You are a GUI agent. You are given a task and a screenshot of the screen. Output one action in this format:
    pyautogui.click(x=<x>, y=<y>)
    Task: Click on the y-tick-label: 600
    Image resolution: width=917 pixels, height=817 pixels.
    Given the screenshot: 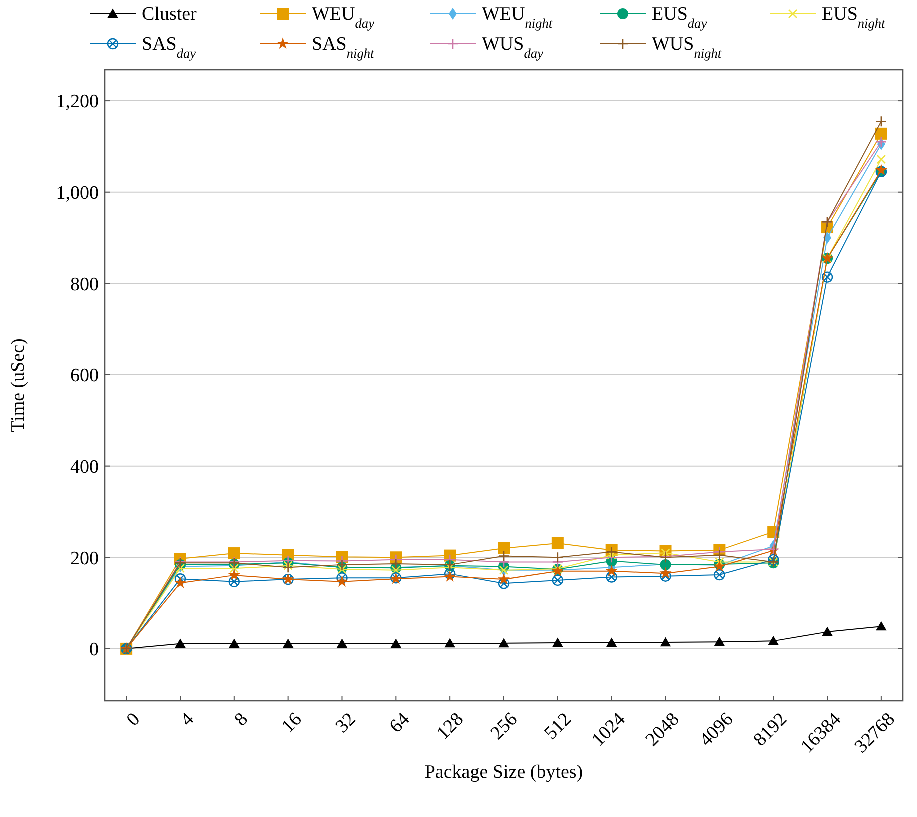 What is the action you would take?
    pyautogui.click(x=84, y=376)
    